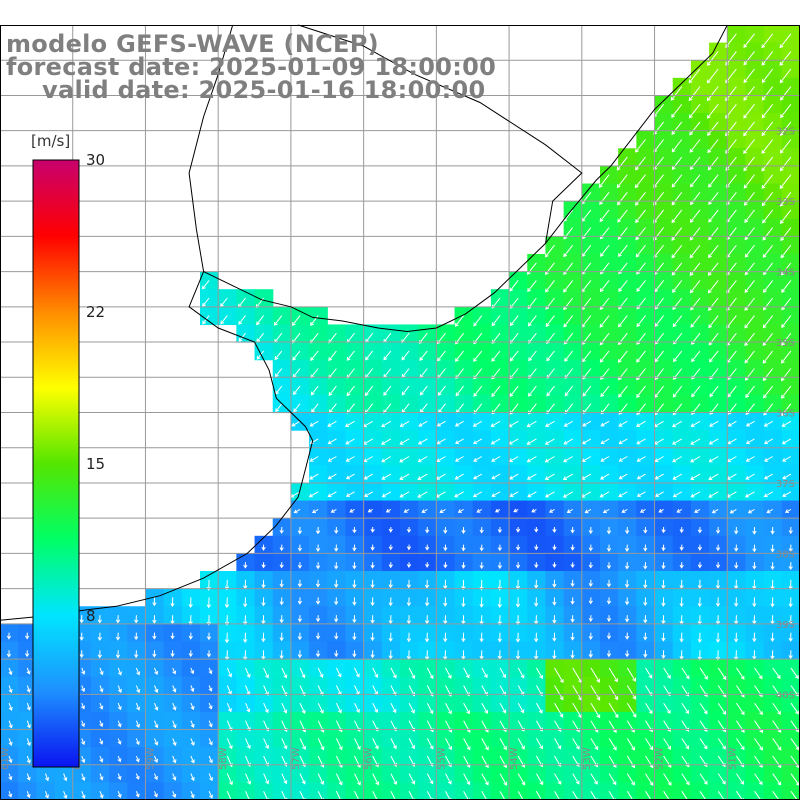  I want to click on latitude-label: 33S, so click(785, 202).